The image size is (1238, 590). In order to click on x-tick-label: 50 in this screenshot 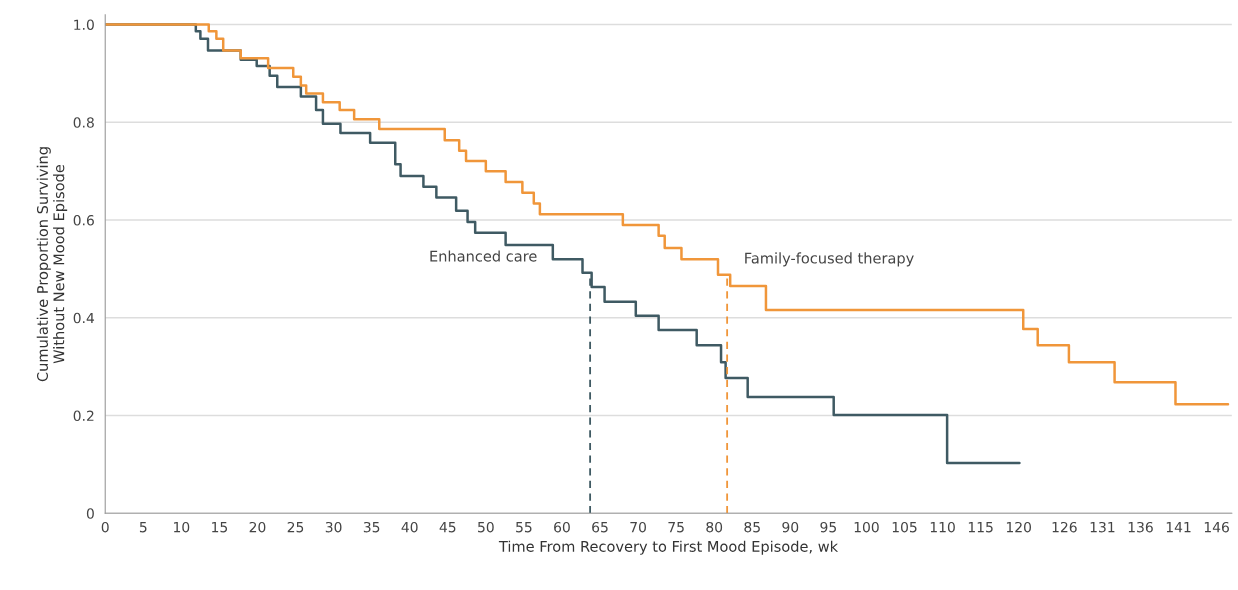, I will do `click(486, 527)`.